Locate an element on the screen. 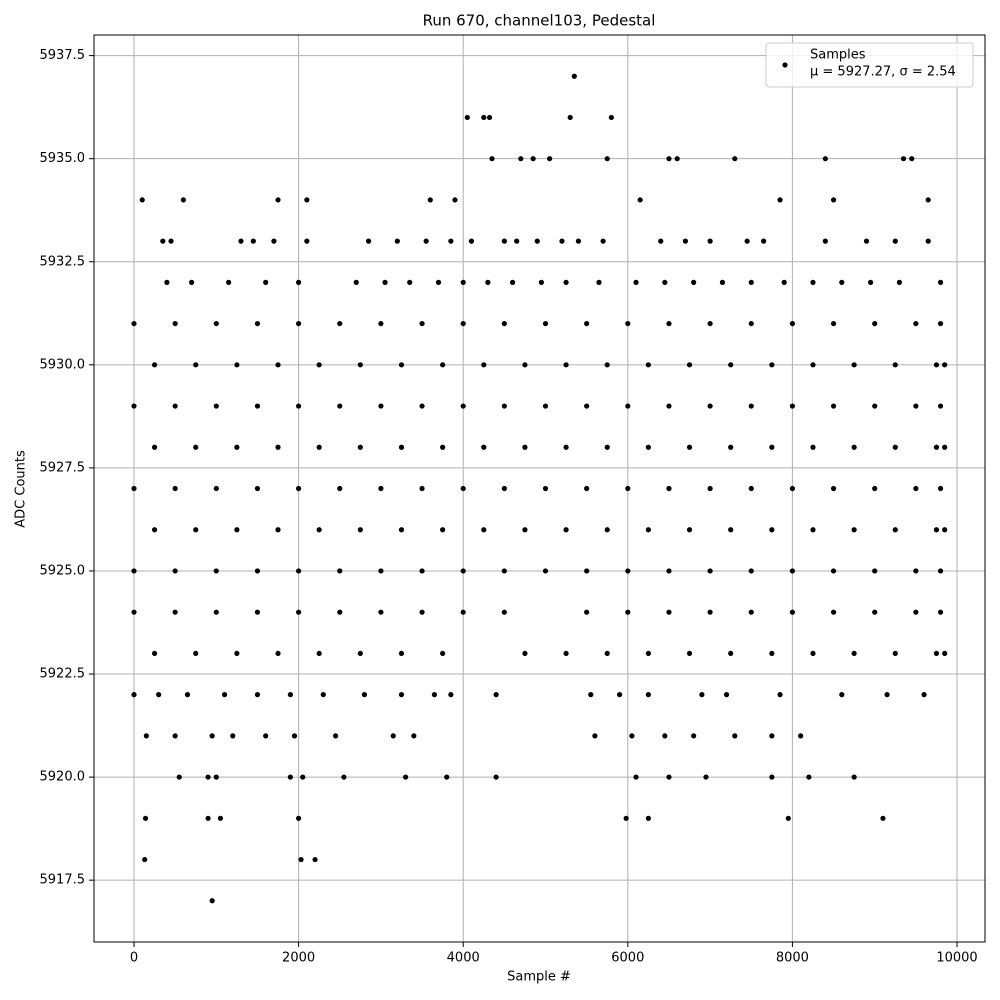 This screenshot has height=1000, width=1000. legend-marker is located at coordinates (785, 65).